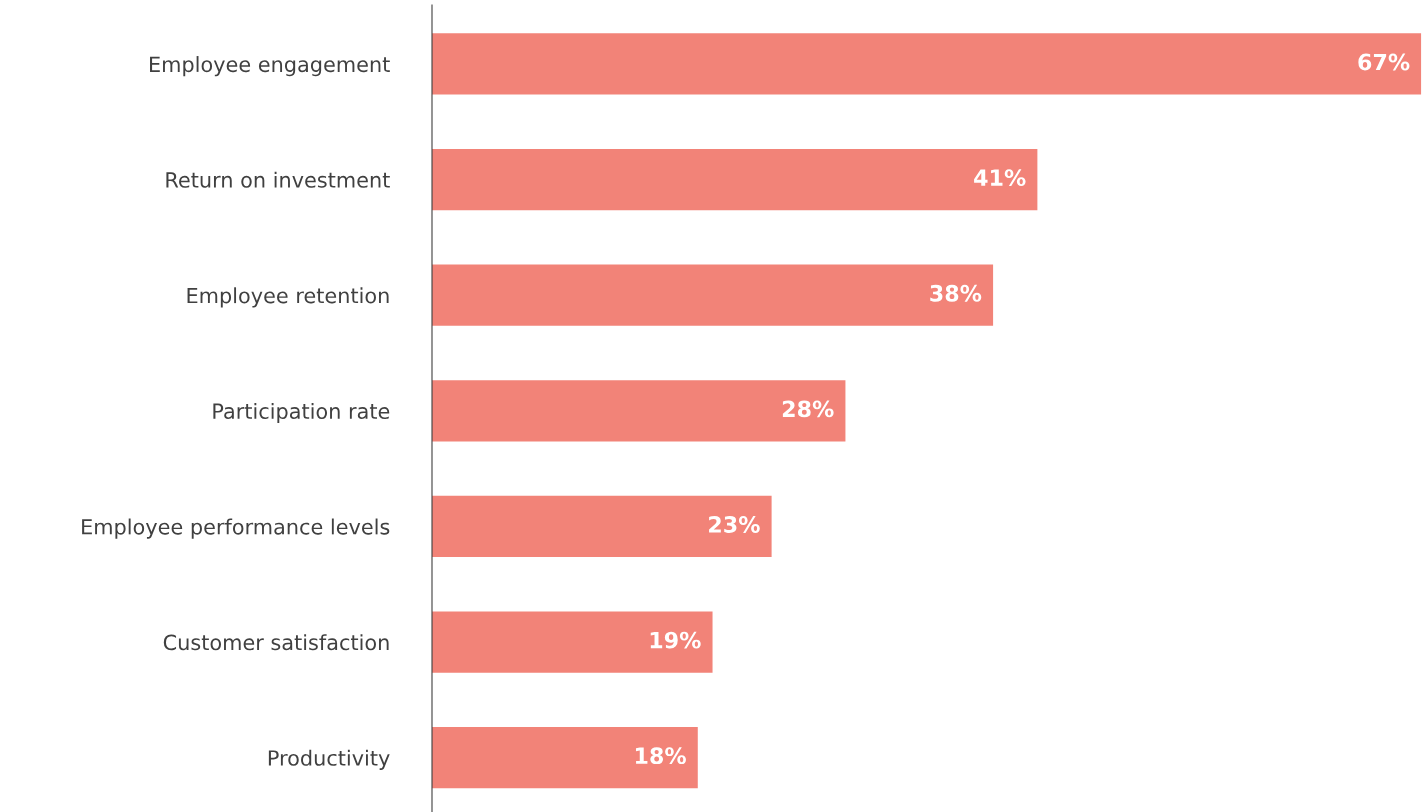 Image resolution: width=1422 pixels, height=812 pixels. What do you see at coordinates (1384, 62) in the screenshot?
I see `data-label: 67%` at bounding box center [1384, 62].